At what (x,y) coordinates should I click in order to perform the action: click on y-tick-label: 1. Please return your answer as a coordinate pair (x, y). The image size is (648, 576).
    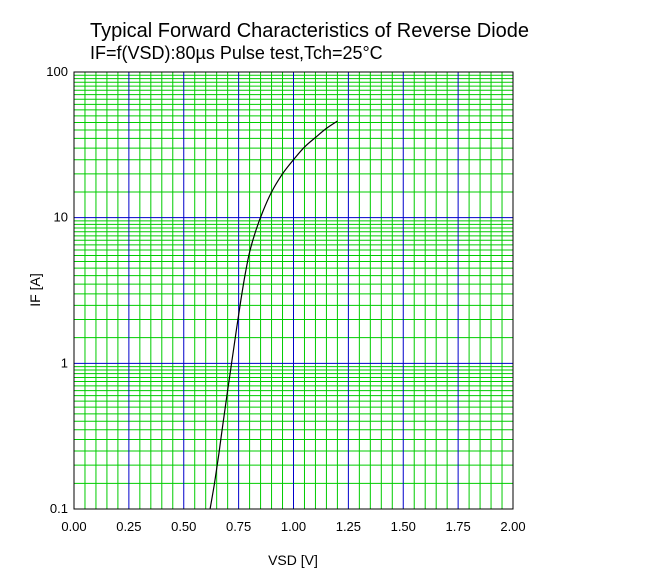
    Looking at the image, I should click on (64, 362).